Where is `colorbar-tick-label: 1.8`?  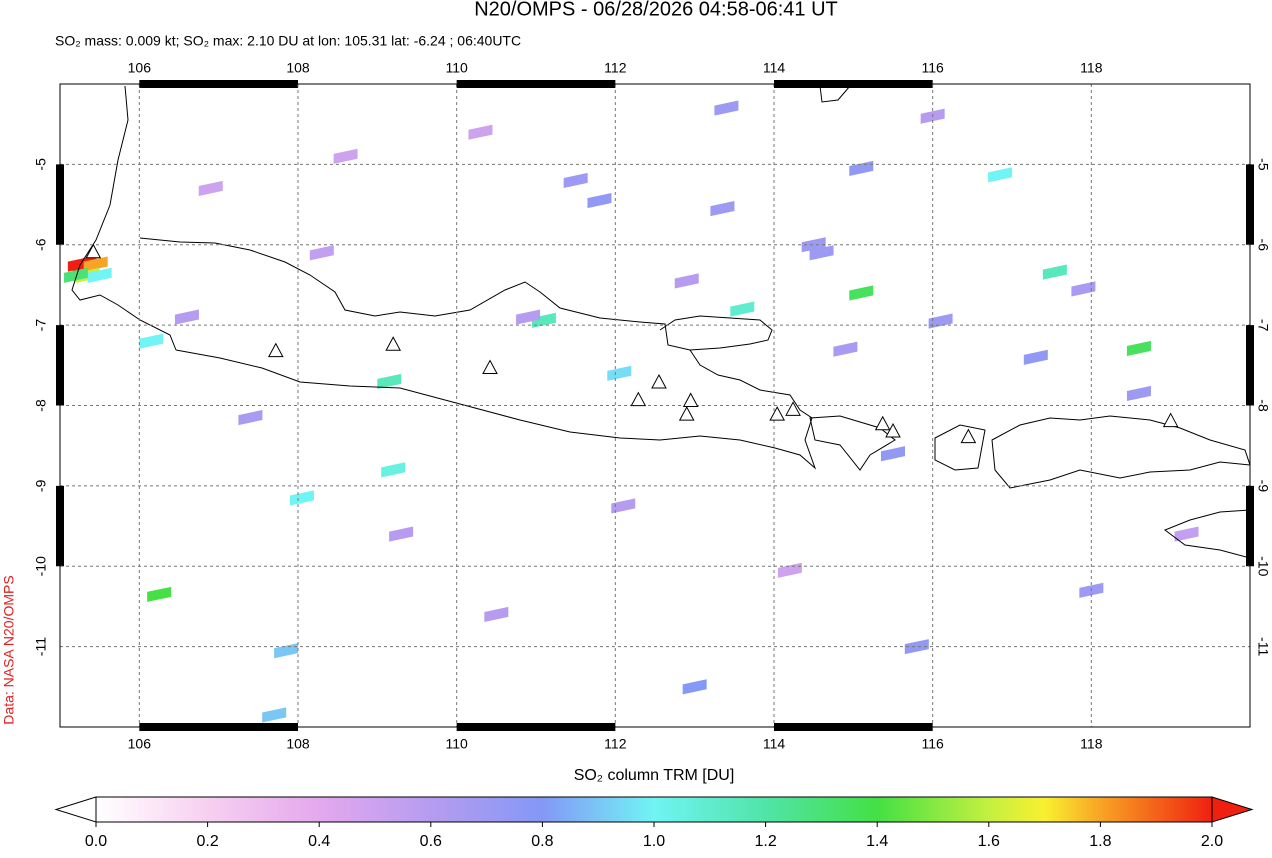 colorbar-tick-label: 1.8 is located at coordinates (1100, 841).